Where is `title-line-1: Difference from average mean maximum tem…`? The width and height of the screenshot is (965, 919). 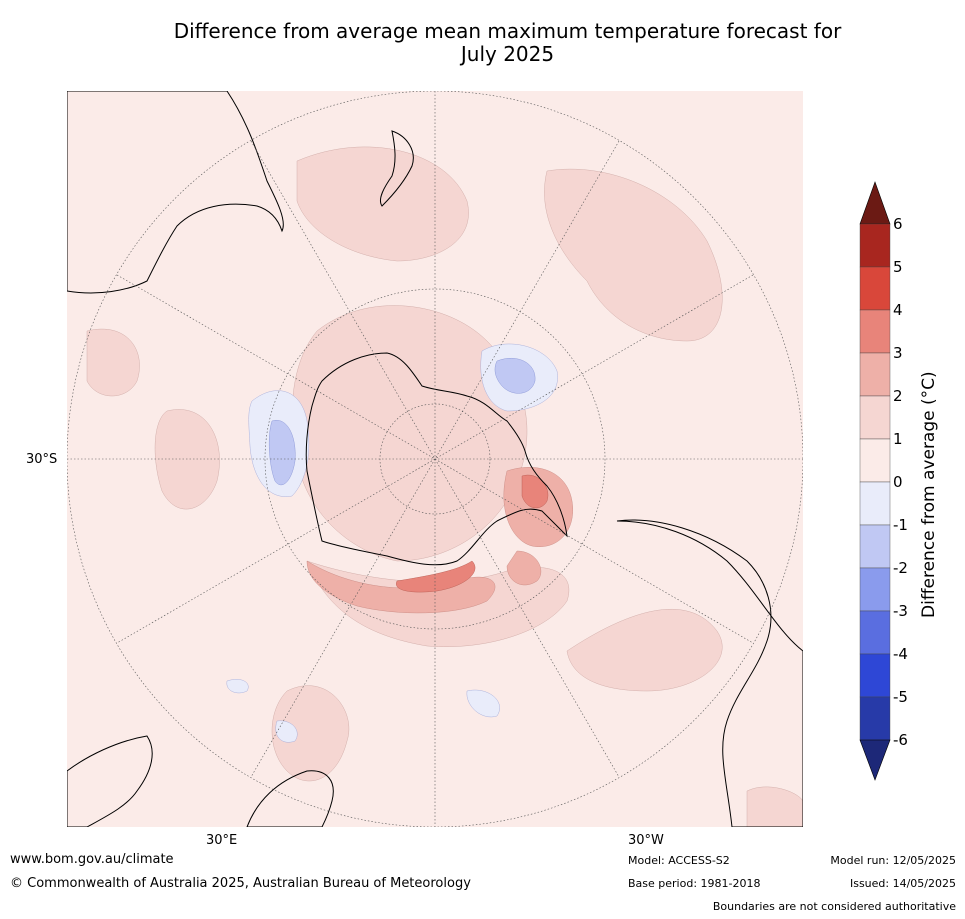
title-line-1: Difference from average mean maximum tem… is located at coordinates (507, 31).